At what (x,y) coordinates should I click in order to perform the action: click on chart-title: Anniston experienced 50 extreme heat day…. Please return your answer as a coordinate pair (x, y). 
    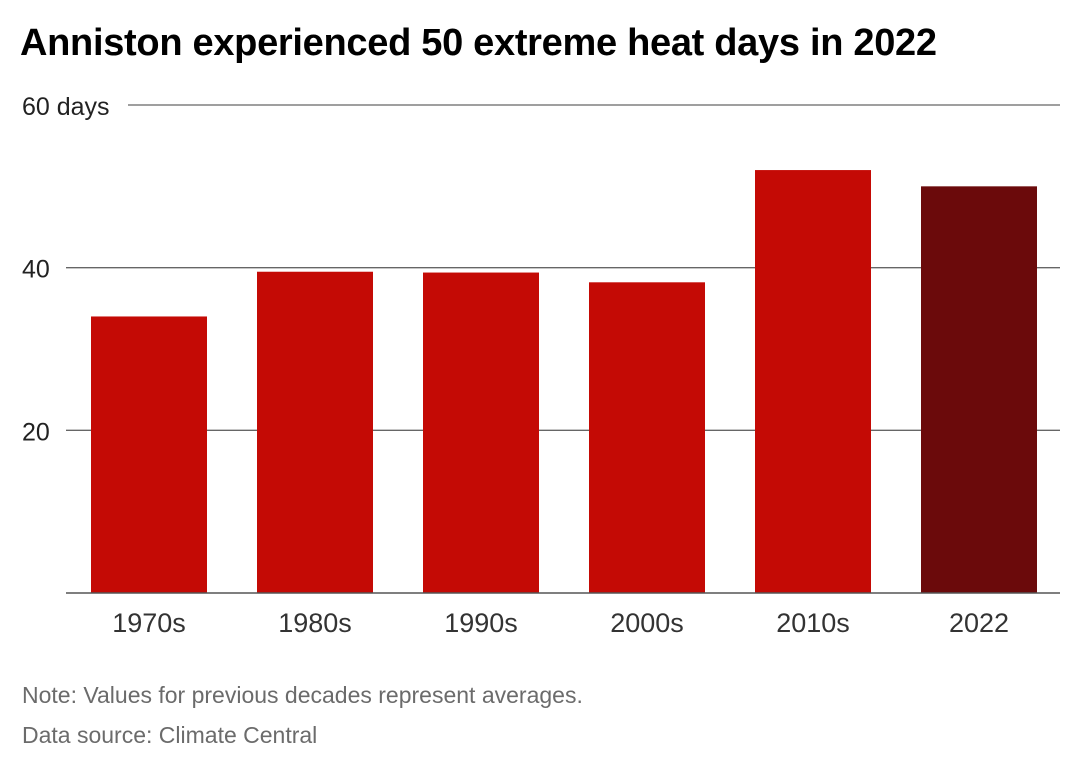
    Looking at the image, I should click on (478, 43).